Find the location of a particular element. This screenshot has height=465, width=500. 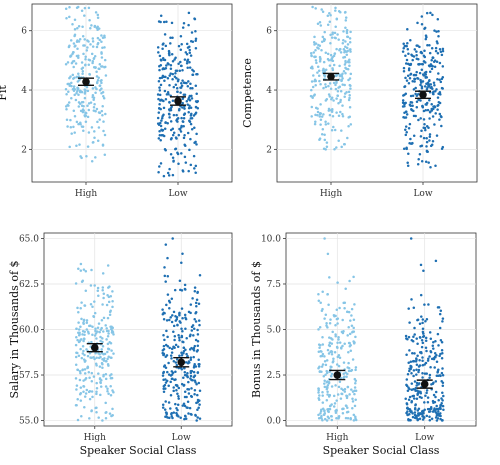

y-tick-label: 5.0 is located at coordinates (274, 331).